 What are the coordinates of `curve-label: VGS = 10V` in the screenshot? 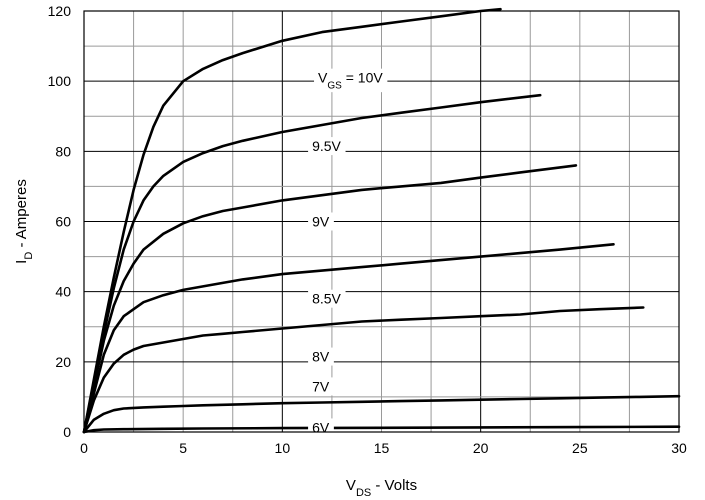 It's located at (351, 80).